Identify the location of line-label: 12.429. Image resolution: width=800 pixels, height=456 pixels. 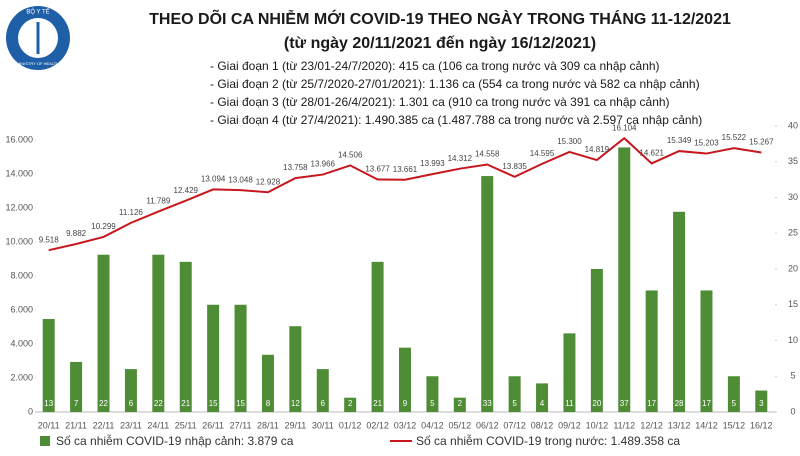
(186, 190).